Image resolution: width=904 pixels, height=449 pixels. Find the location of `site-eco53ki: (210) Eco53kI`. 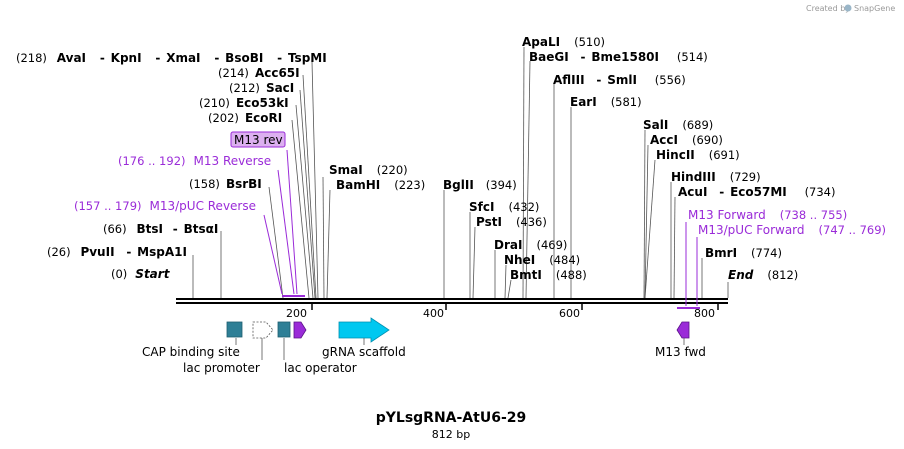

site-eco53ki: (210) Eco53kI is located at coordinates (244, 103).